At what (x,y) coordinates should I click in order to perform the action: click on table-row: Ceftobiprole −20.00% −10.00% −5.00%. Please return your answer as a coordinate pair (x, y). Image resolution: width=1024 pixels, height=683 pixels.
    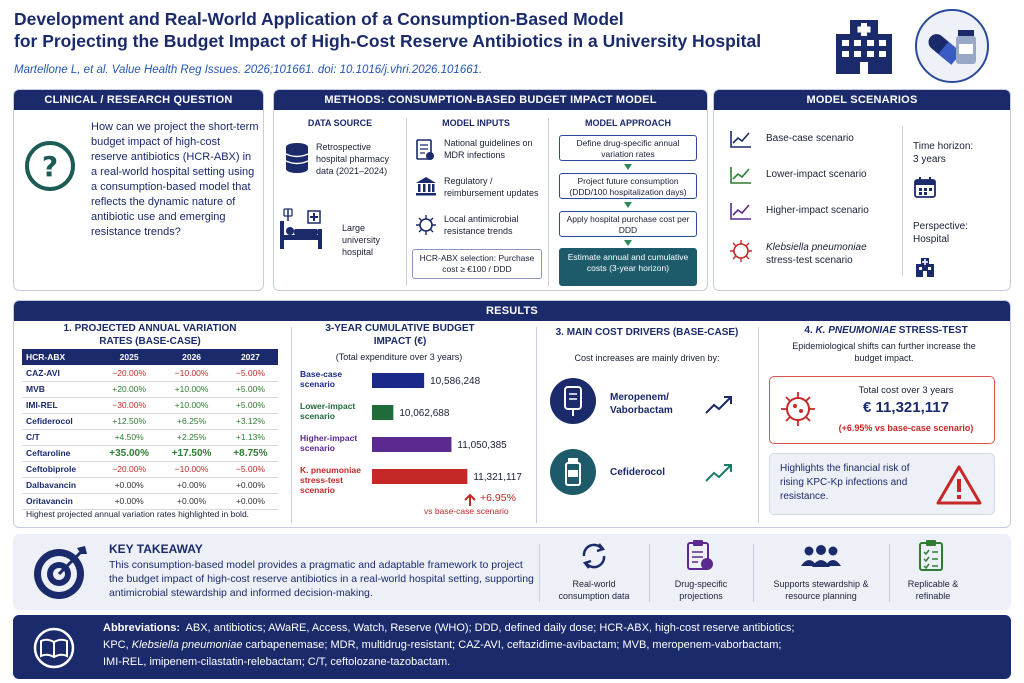
    Looking at the image, I should click on (150, 469).